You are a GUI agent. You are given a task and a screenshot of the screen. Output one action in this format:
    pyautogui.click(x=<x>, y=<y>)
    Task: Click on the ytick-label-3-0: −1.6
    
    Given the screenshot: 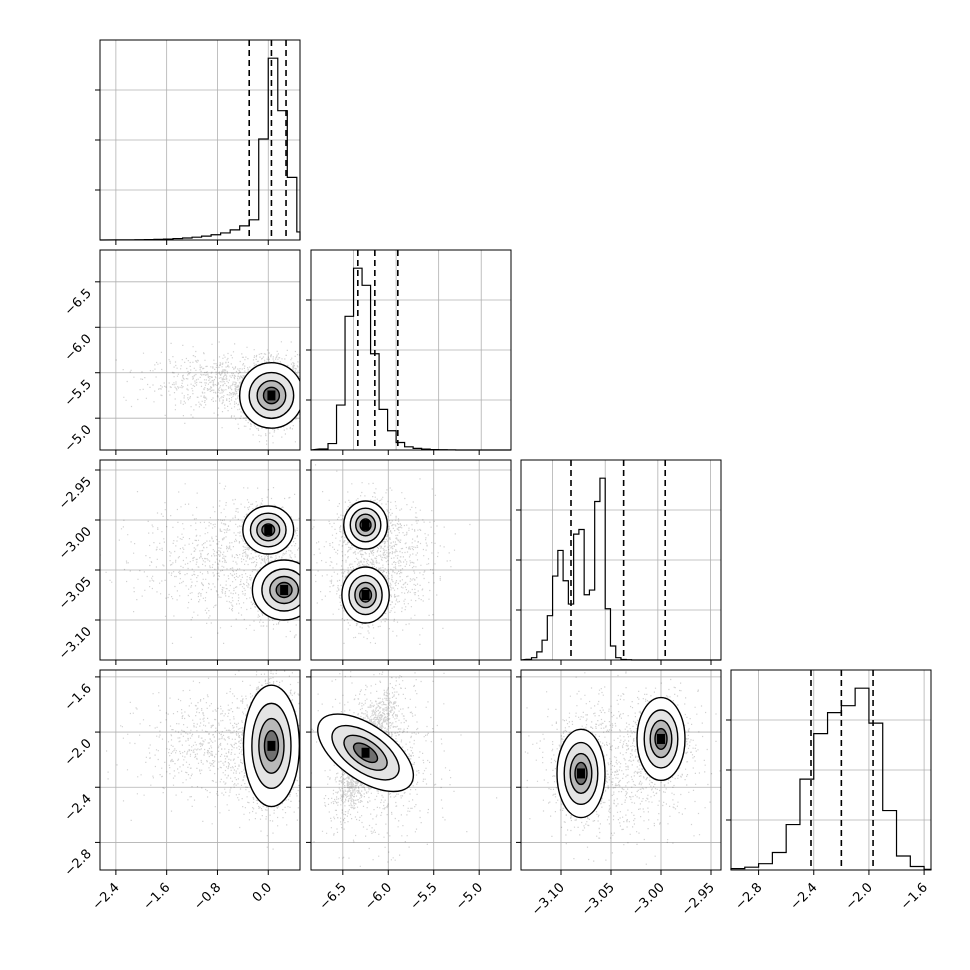 What is the action you would take?
    pyautogui.click(x=78, y=697)
    